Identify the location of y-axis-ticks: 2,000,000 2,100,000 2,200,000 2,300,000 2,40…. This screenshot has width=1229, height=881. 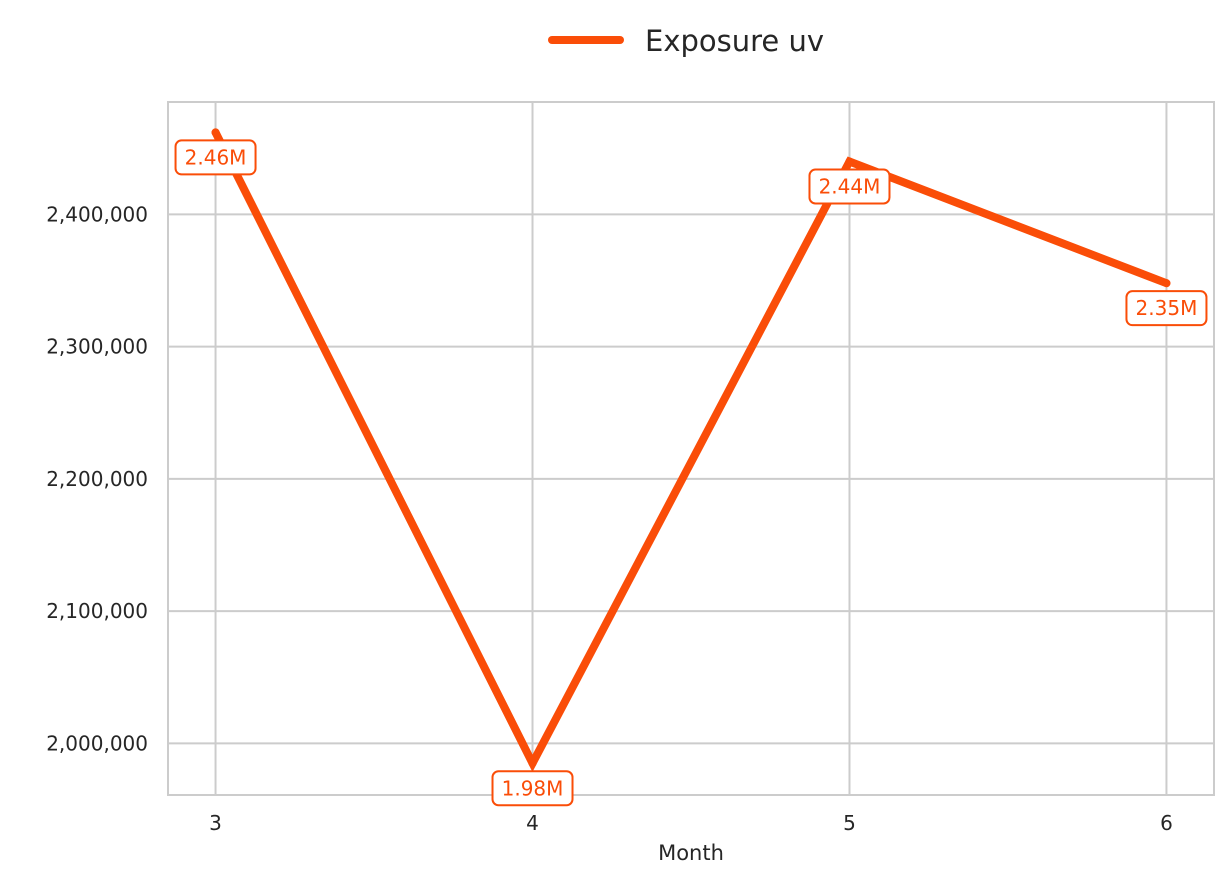
(97, 478).